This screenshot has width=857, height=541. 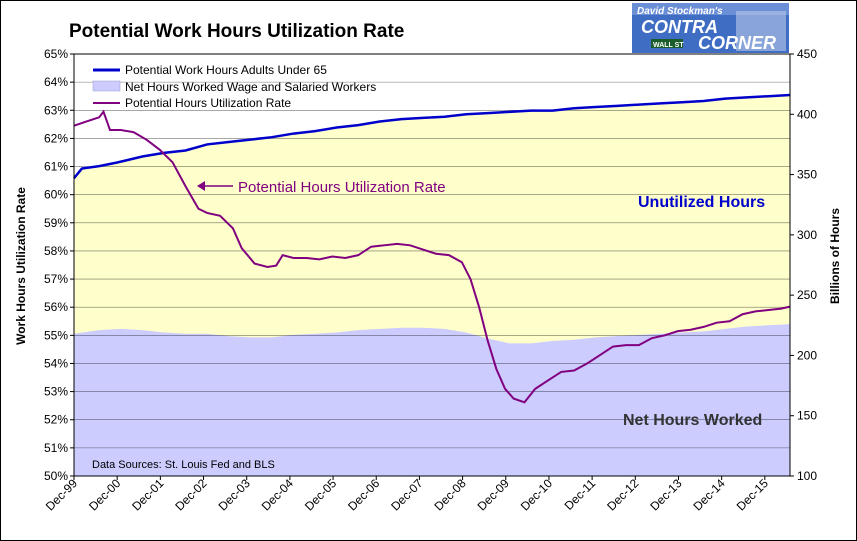 What do you see at coordinates (807, 235) in the screenshot?
I see `right-tick-label: 300` at bounding box center [807, 235].